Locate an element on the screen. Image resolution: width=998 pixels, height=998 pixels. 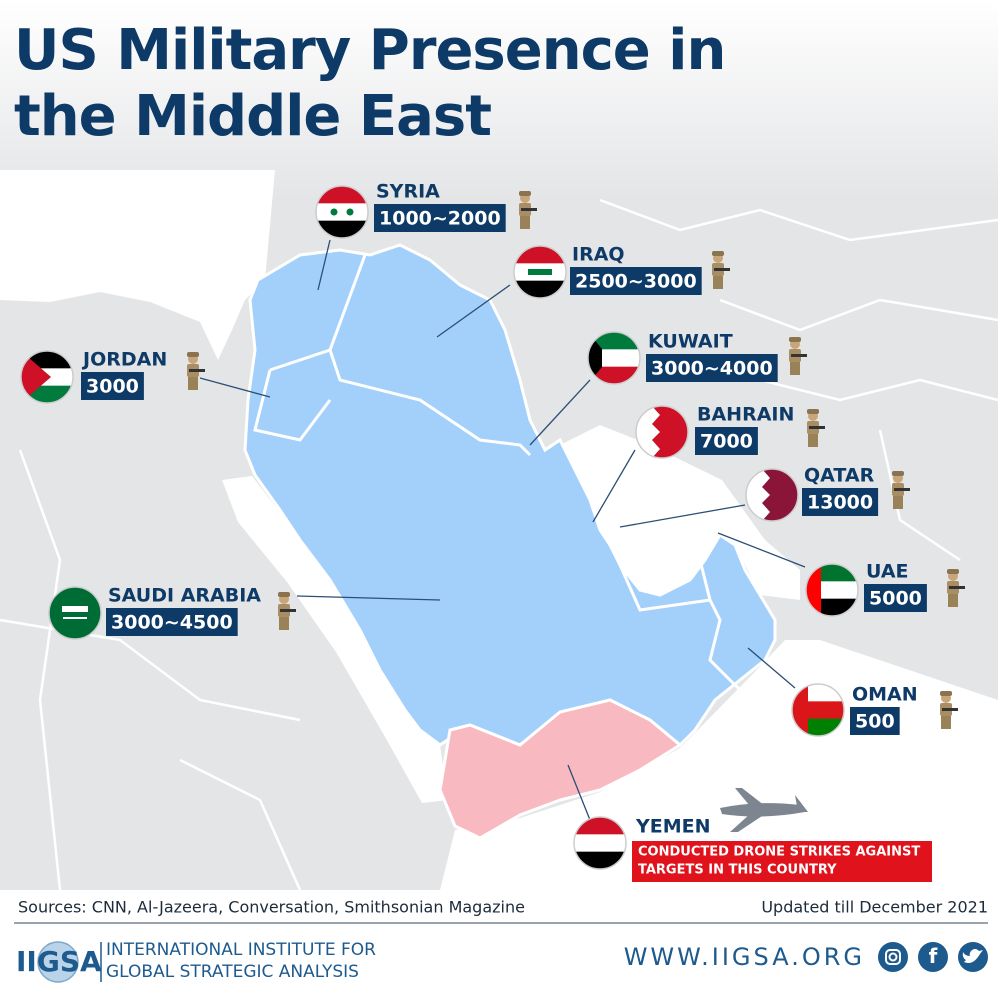
troops-label: 5000 is located at coordinates (895, 599).